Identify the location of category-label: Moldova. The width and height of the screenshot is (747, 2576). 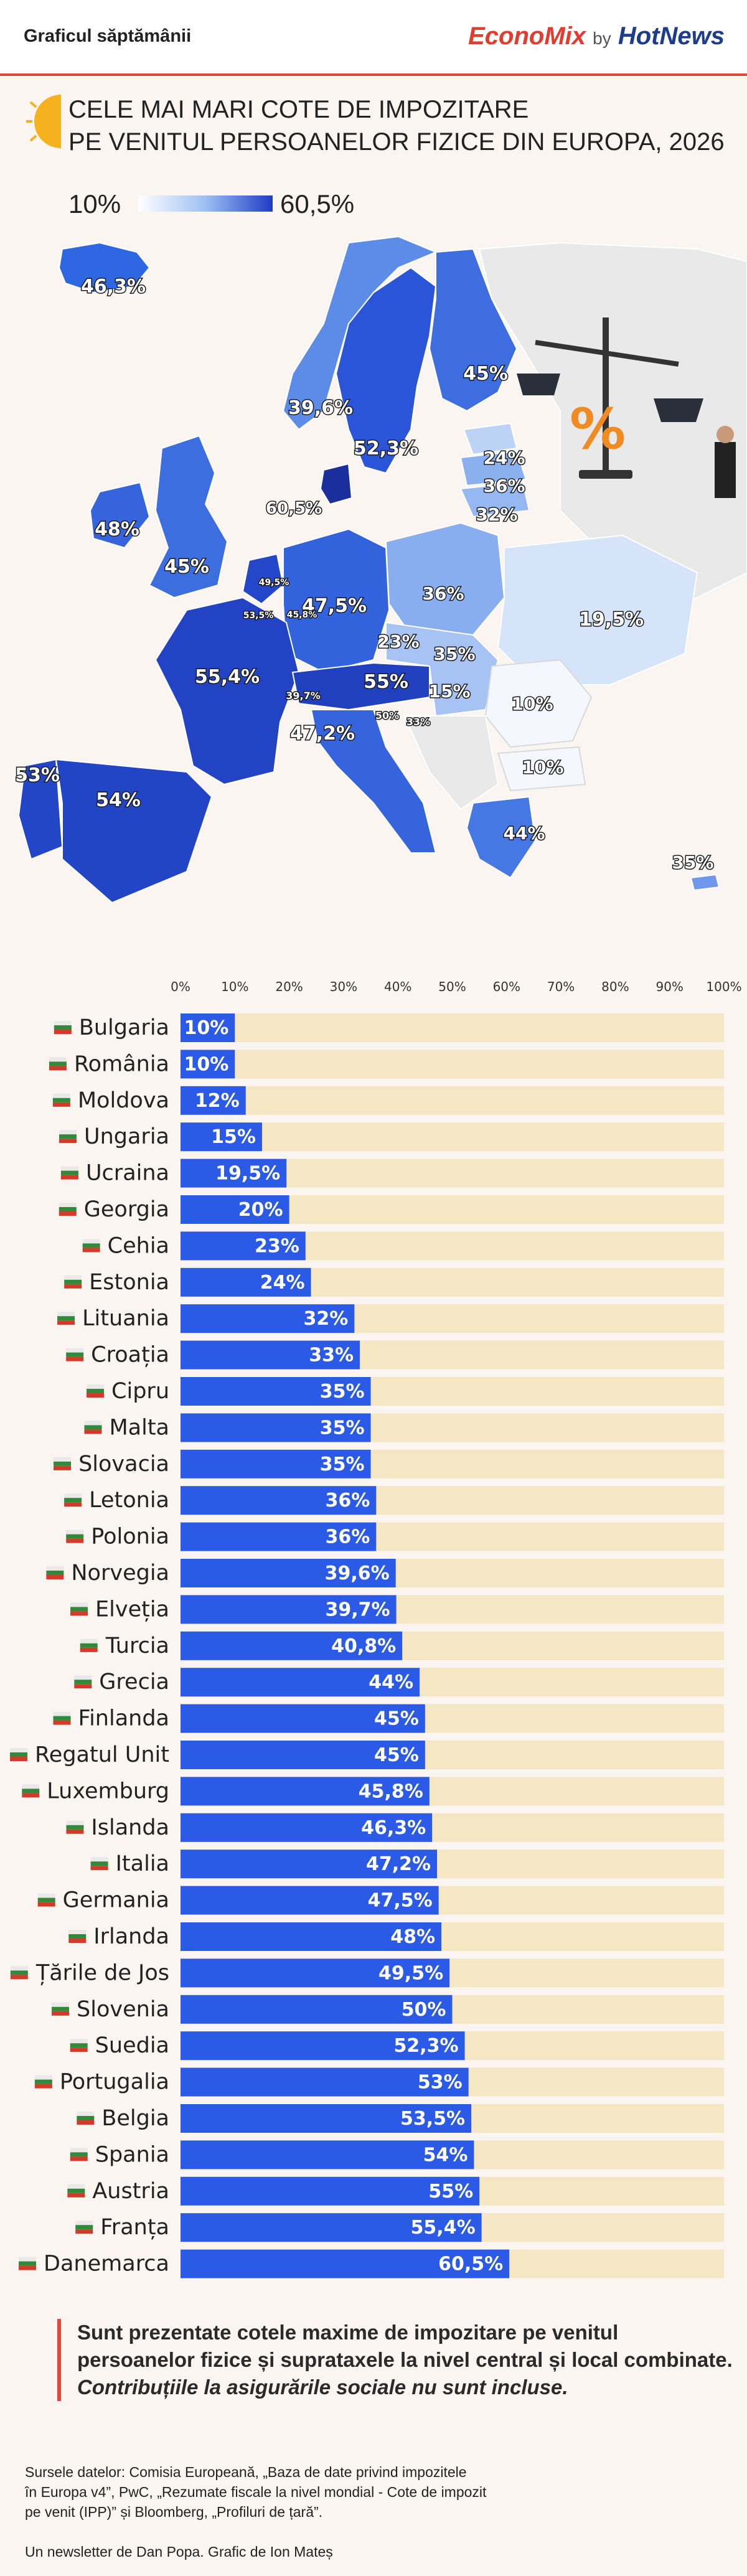
(124, 1100).